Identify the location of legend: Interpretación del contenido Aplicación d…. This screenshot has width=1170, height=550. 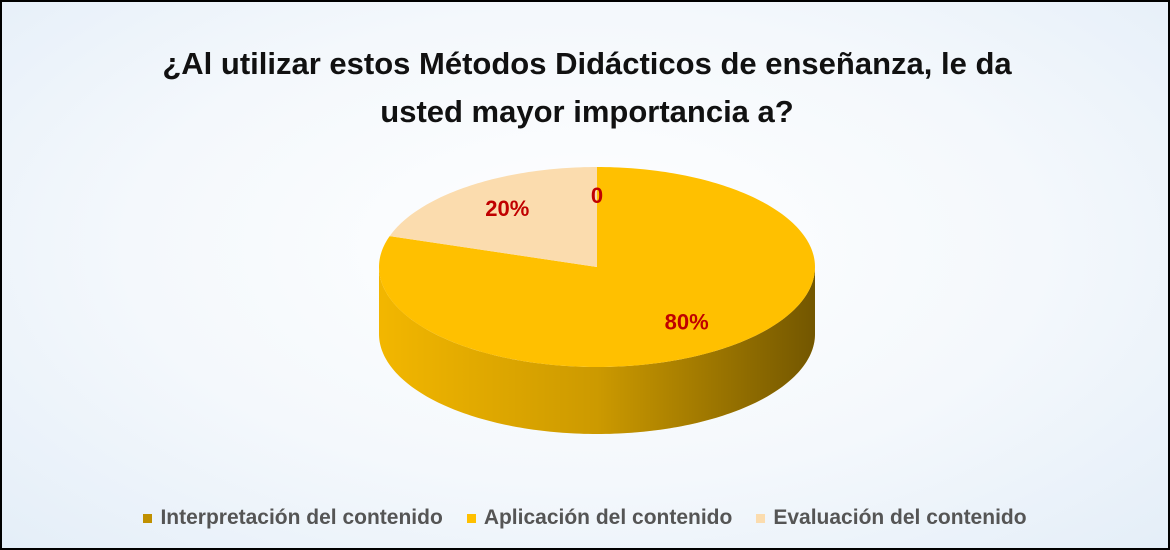
(585, 518).